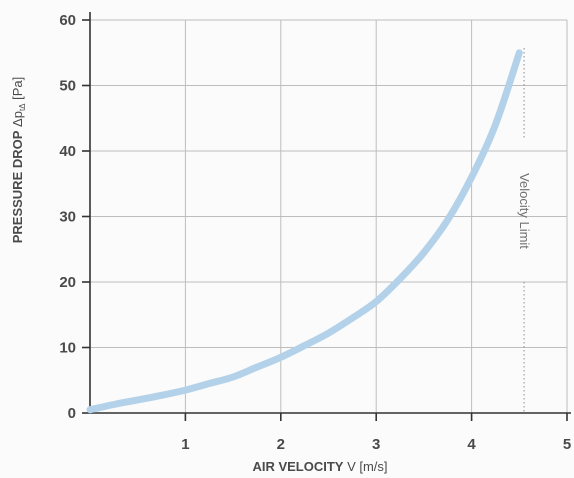 The height and width of the screenshot is (478, 574). Describe the element at coordinates (67, 348) in the screenshot. I see `y-tick-label-10: 10` at that location.